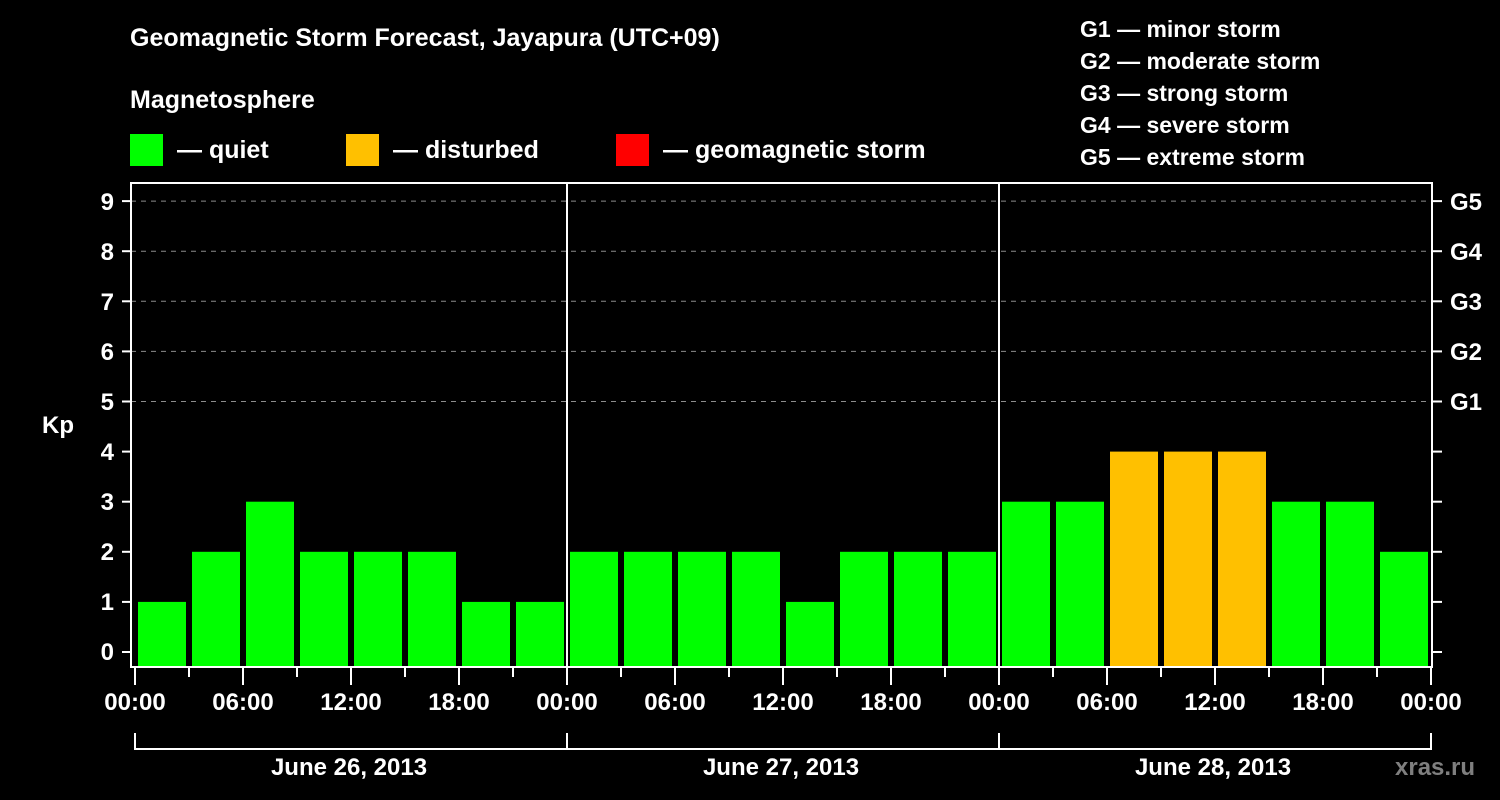 The width and height of the screenshot is (1500, 800). What do you see at coordinates (632, 150) in the screenshot?
I see `storm-swatch` at bounding box center [632, 150].